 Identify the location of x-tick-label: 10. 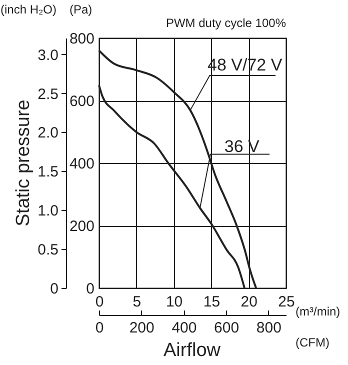
(174, 302).